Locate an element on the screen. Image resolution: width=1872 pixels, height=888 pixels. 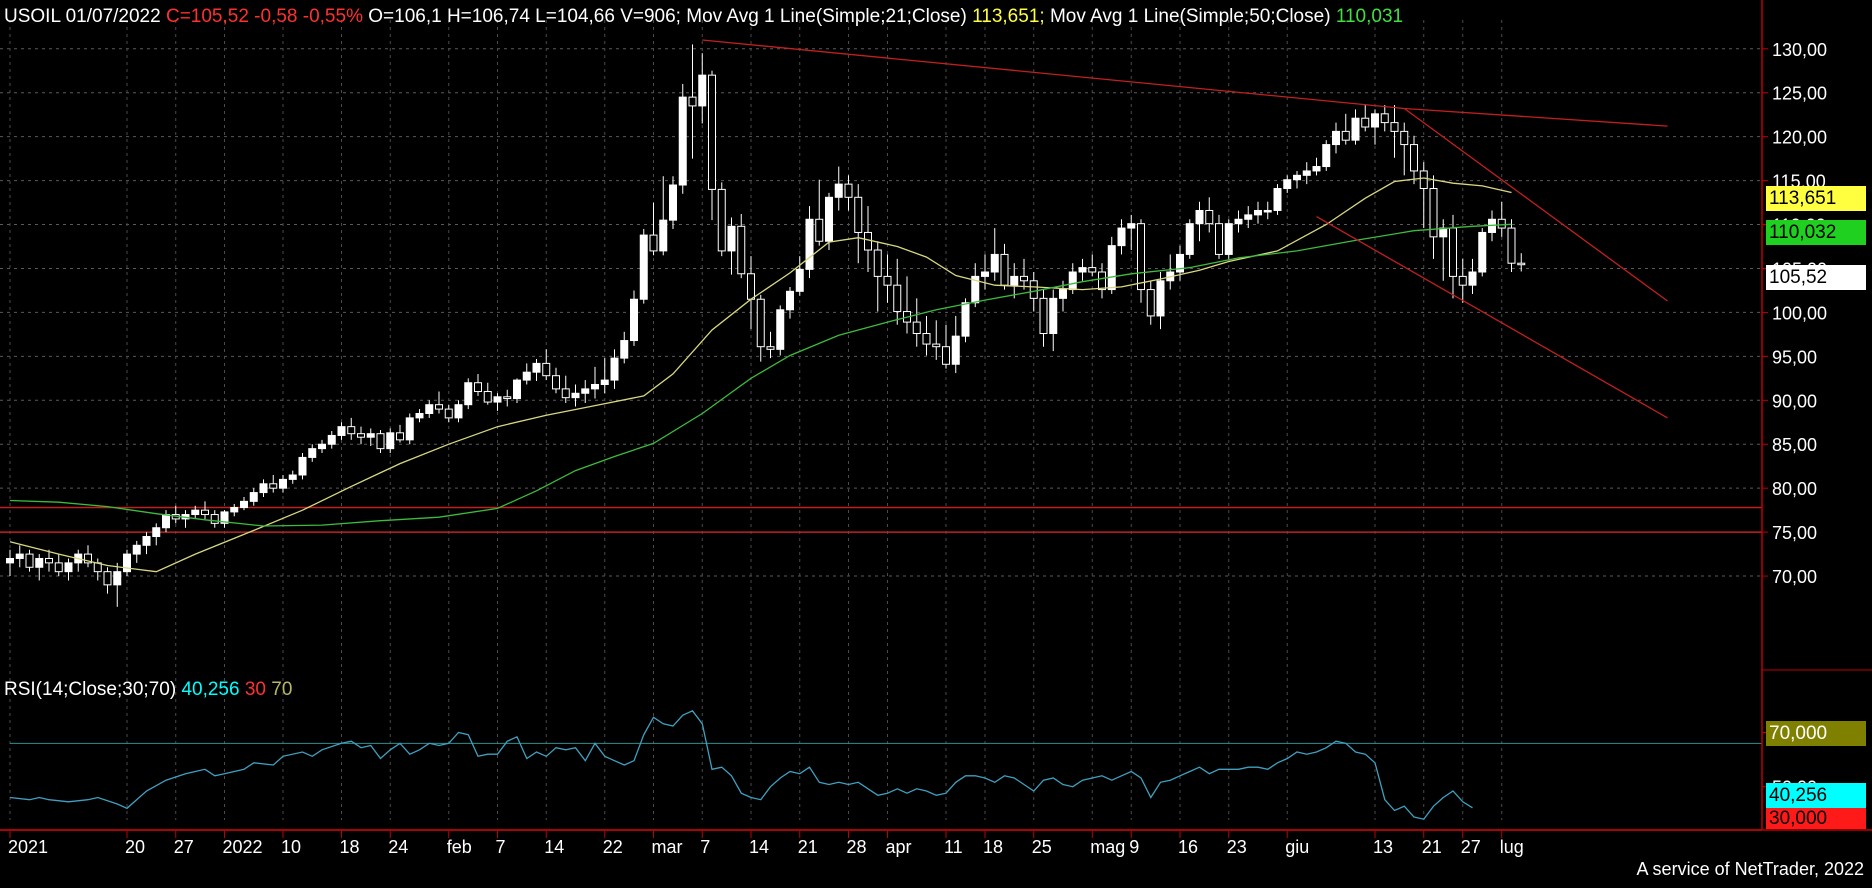
last-price-tag: 105,52 is located at coordinates (1816, 277).